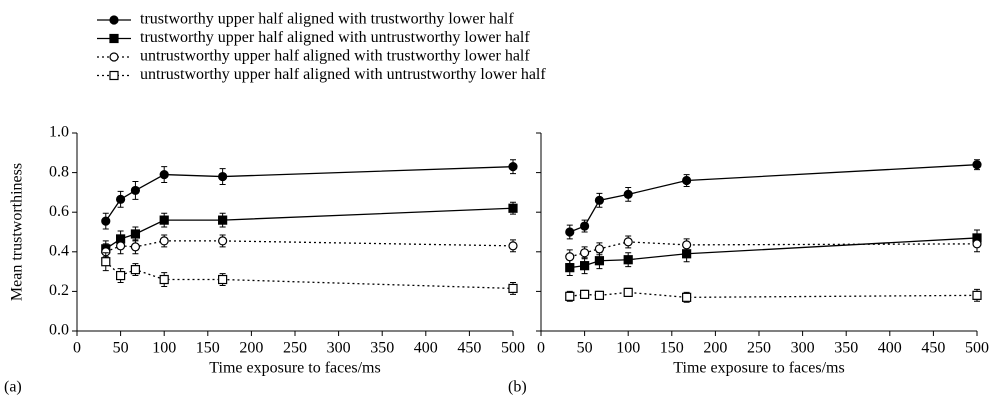 The image size is (1001, 402). What do you see at coordinates (59, 250) in the screenshot?
I see `y-tick-label: 0.4` at bounding box center [59, 250].